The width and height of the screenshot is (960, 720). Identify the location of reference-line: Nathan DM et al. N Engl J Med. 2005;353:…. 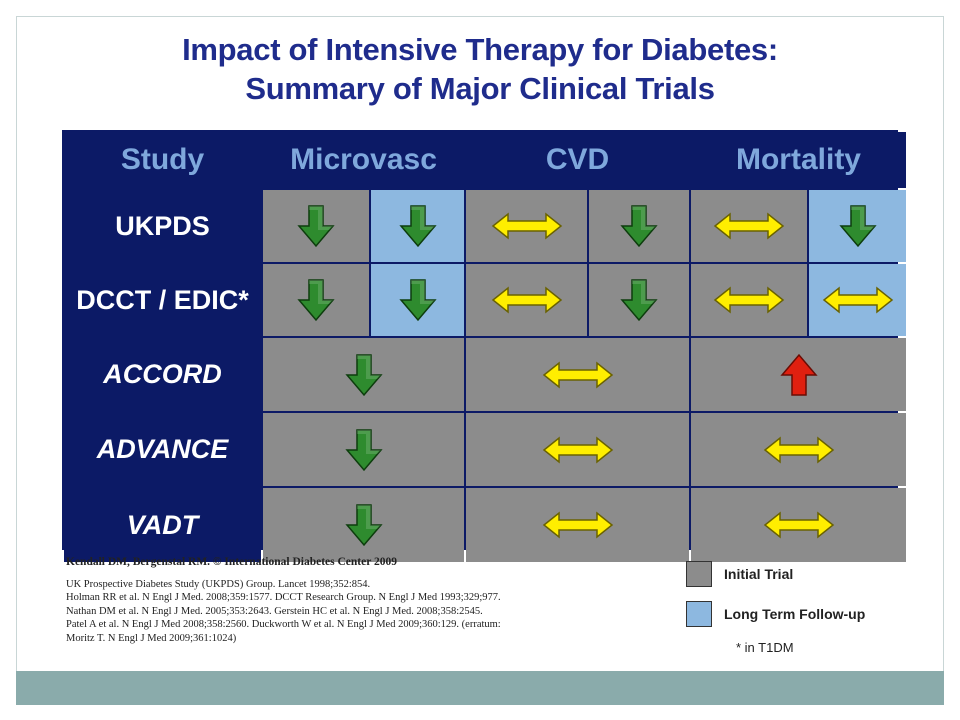
(274, 611).